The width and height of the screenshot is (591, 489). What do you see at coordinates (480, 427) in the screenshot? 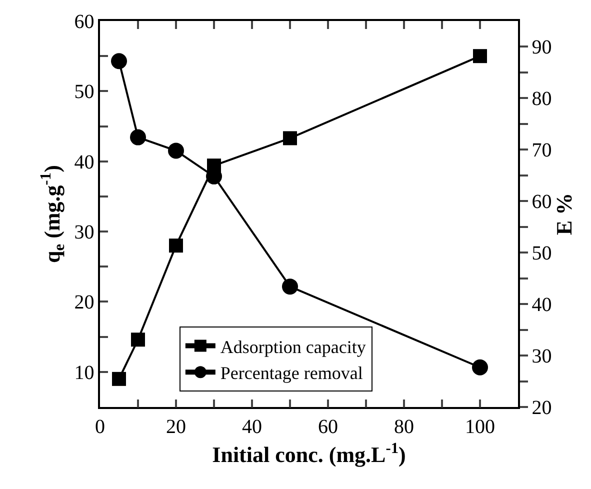
I see `x-tick-label: 100` at bounding box center [480, 427].